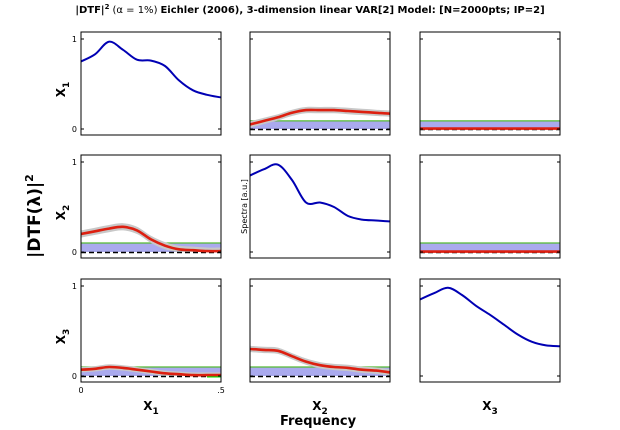  I want to click on y-axis-label: |DTF(λ)|2, so click(34, 216).